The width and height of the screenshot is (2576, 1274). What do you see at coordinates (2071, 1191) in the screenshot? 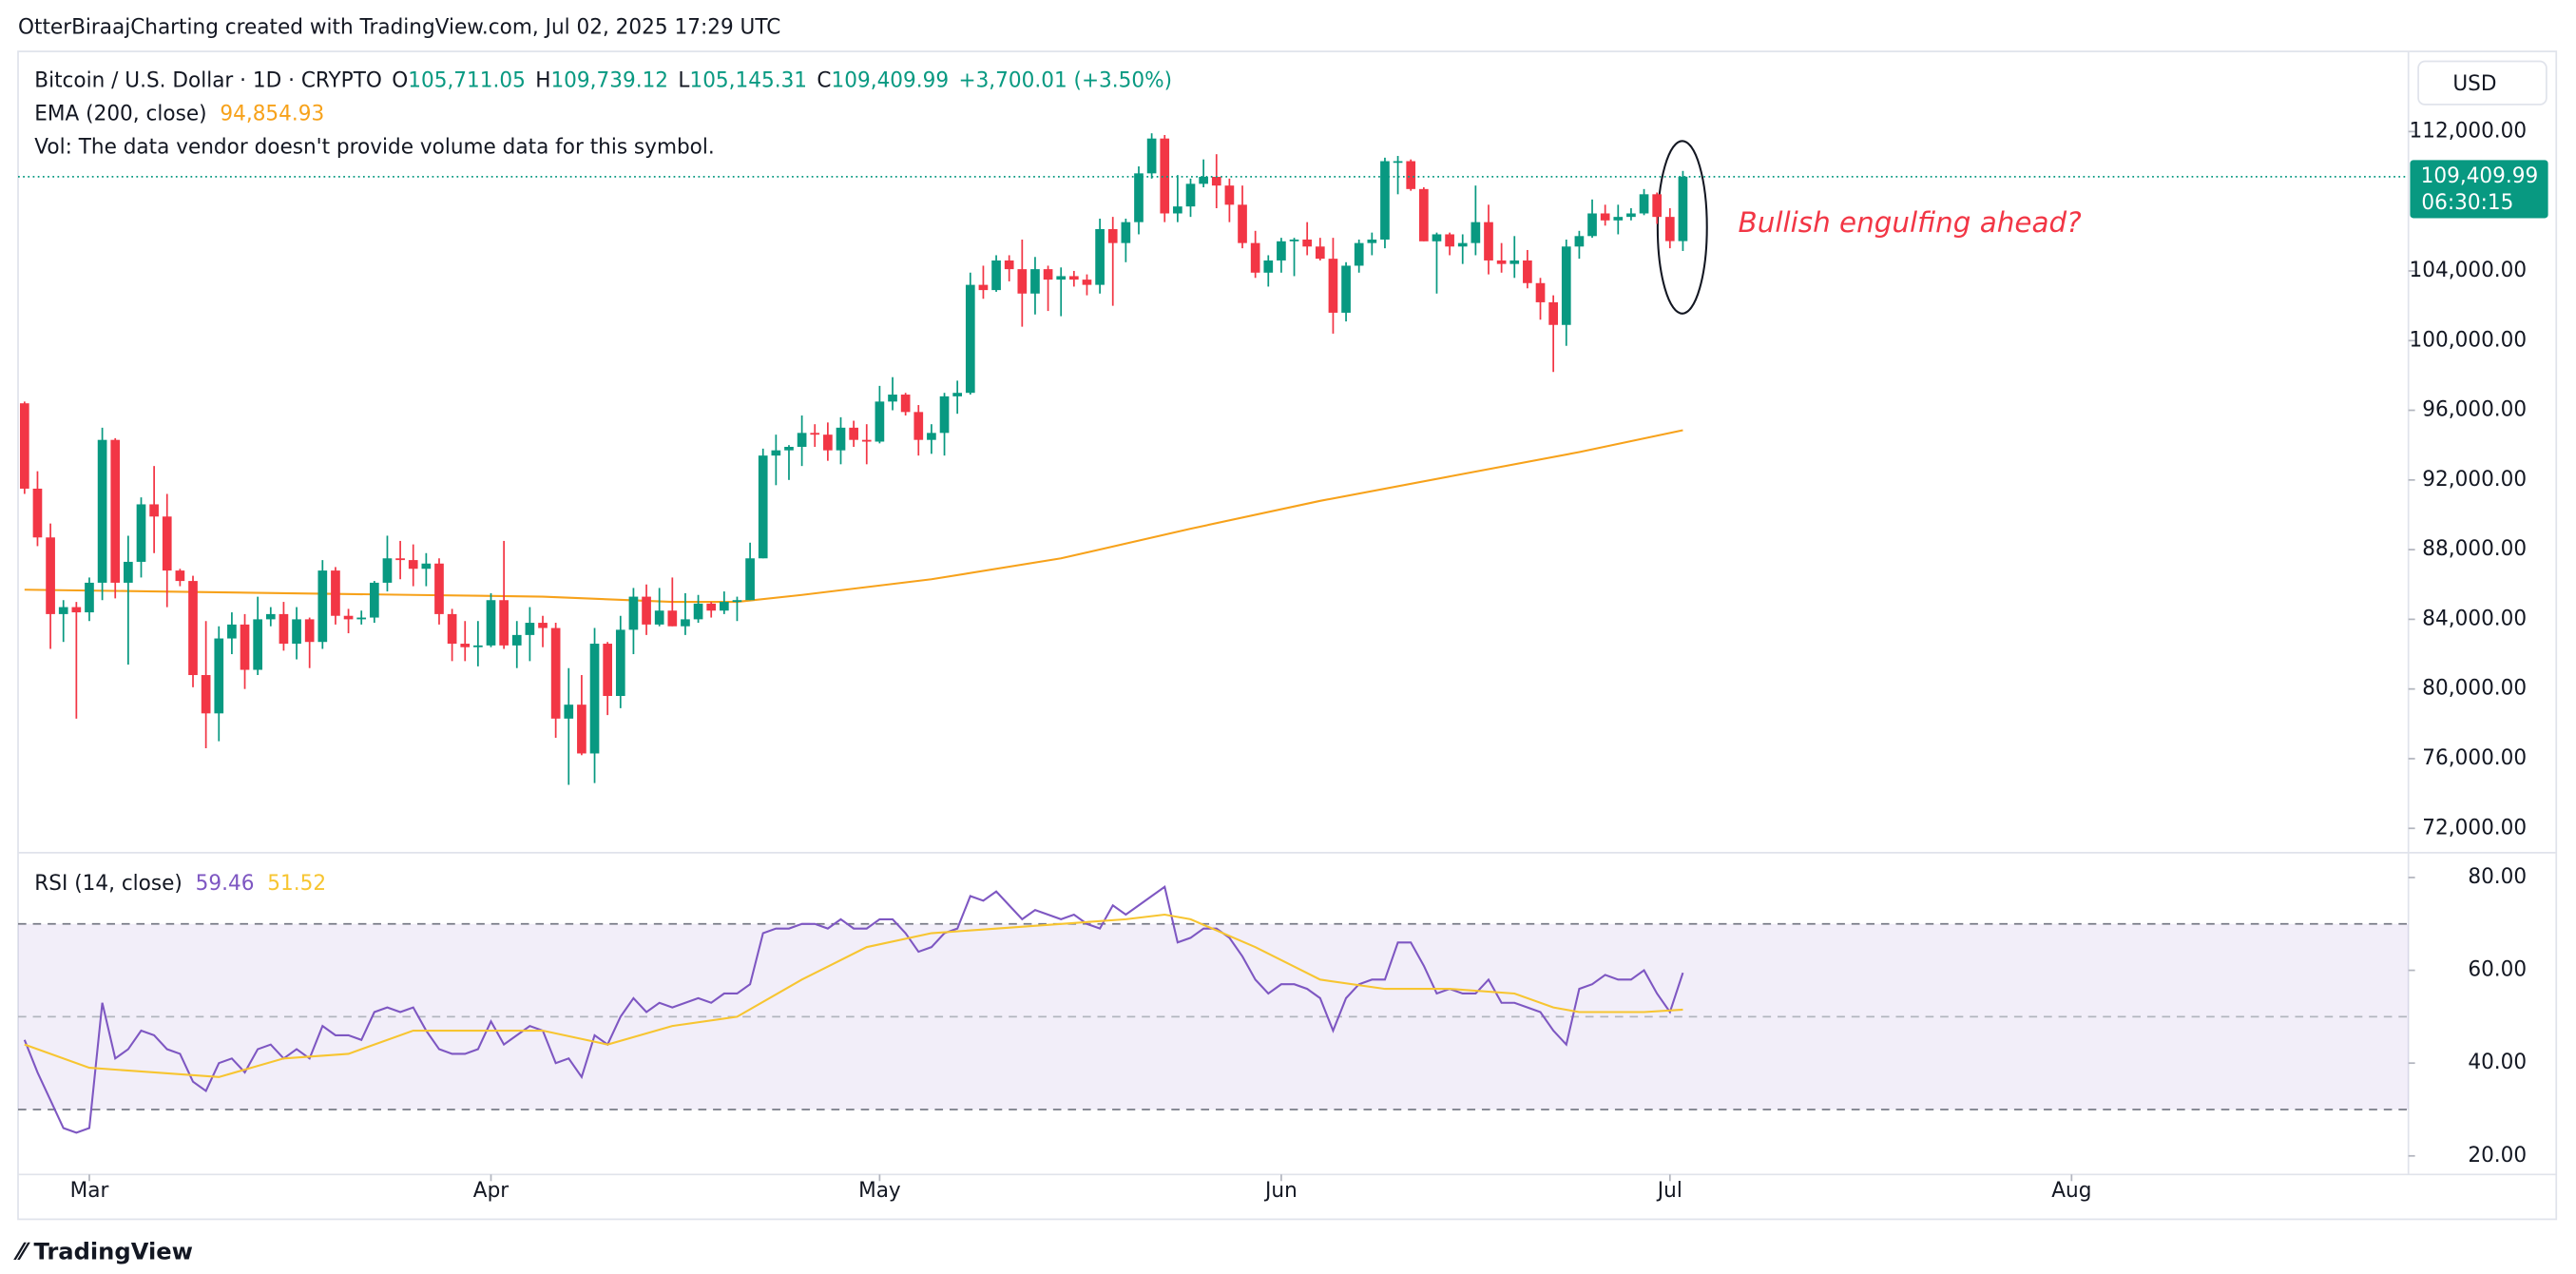
I see `x-tick-label: Aug` at bounding box center [2071, 1191].